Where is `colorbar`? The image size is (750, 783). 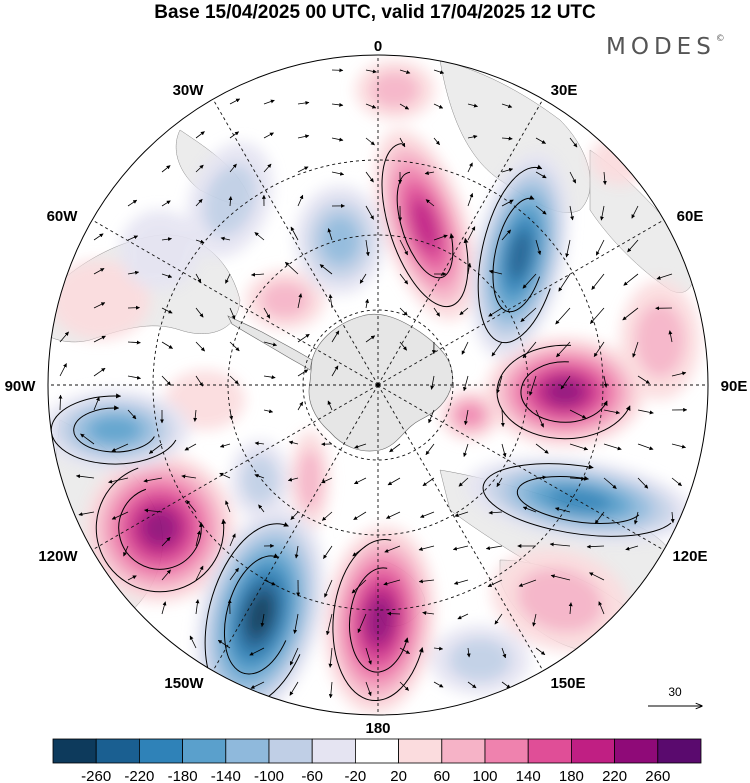 colorbar is located at coordinates (377, 751).